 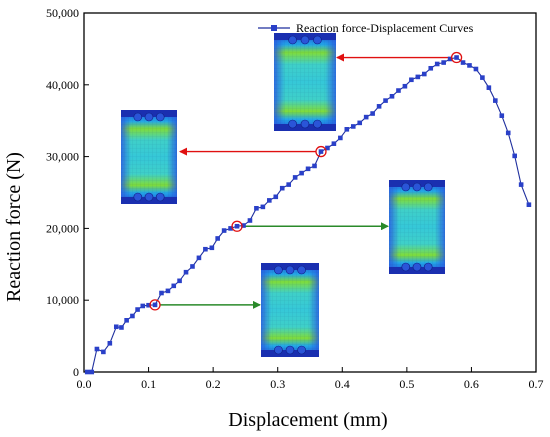 I want to click on legend-label: Reaction force-Displacement Curves, so click(x=385, y=28).